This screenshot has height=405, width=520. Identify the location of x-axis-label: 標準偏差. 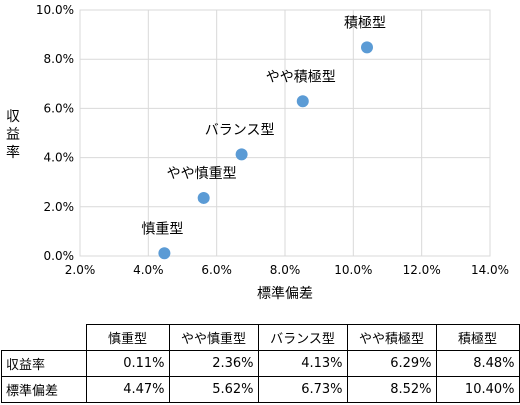
(285, 294).